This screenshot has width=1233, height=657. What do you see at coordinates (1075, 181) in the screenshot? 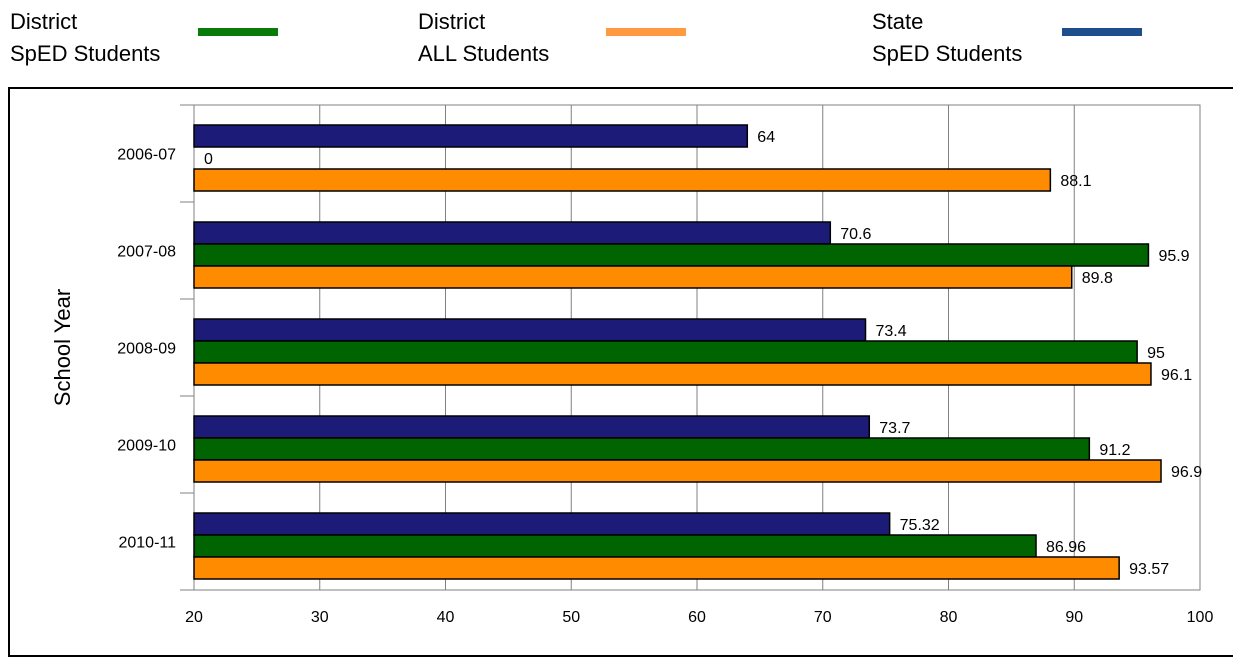
I see `data-label: 88.1` at bounding box center [1075, 181].